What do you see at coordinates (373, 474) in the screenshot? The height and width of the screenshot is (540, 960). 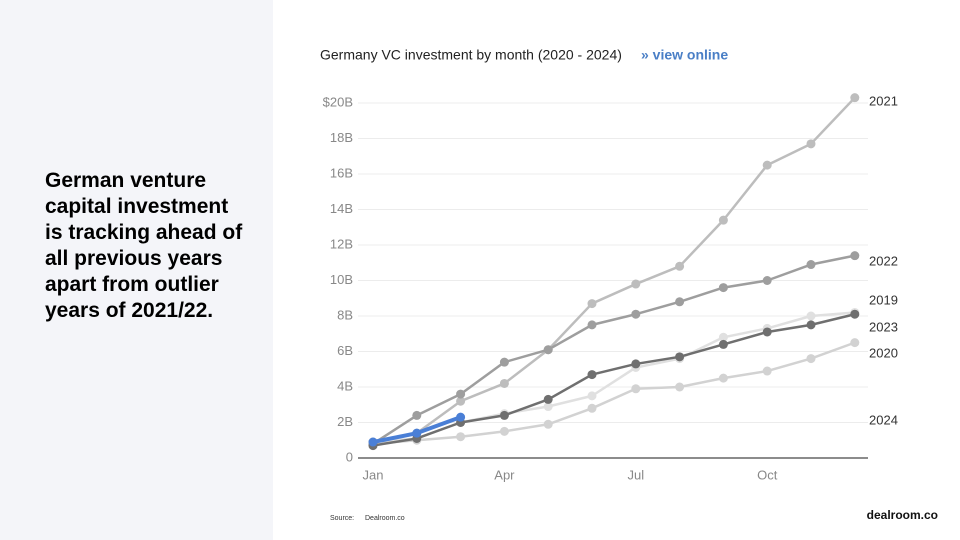 I see `x-tick-label: Jan` at bounding box center [373, 474].